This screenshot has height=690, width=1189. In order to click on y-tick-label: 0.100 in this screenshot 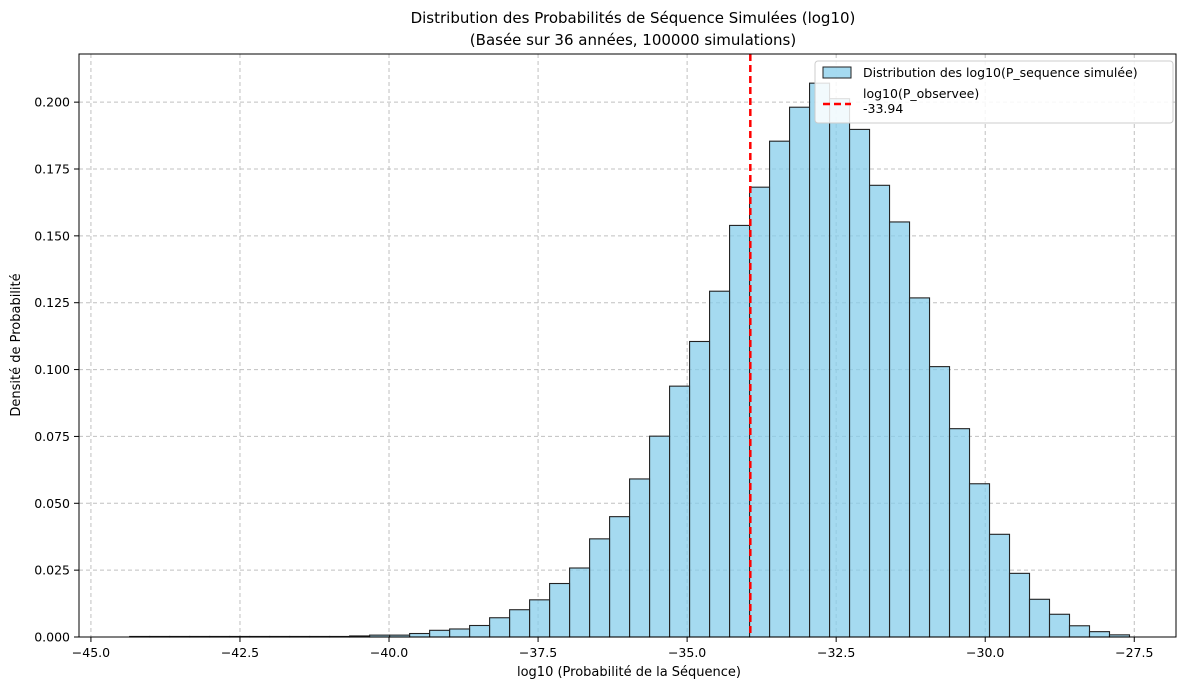, I will do `click(52, 369)`.